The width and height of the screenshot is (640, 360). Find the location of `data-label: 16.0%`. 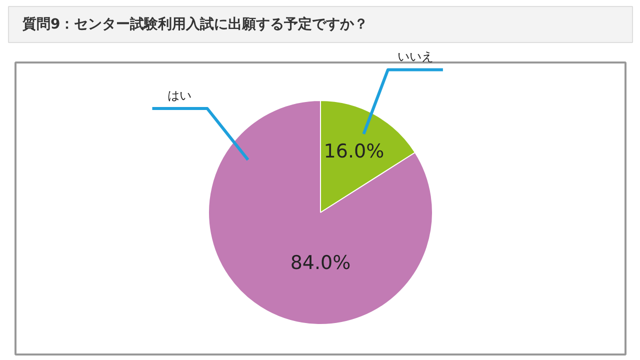

data-label: 16.0% is located at coordinates (354, 151).